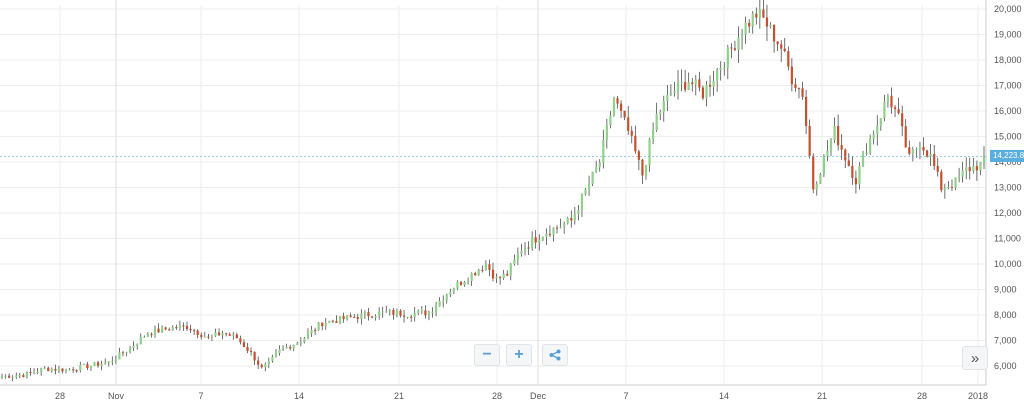 This screenshot has height=405, width=1024. I want to click on share-button, so click(555, 355).